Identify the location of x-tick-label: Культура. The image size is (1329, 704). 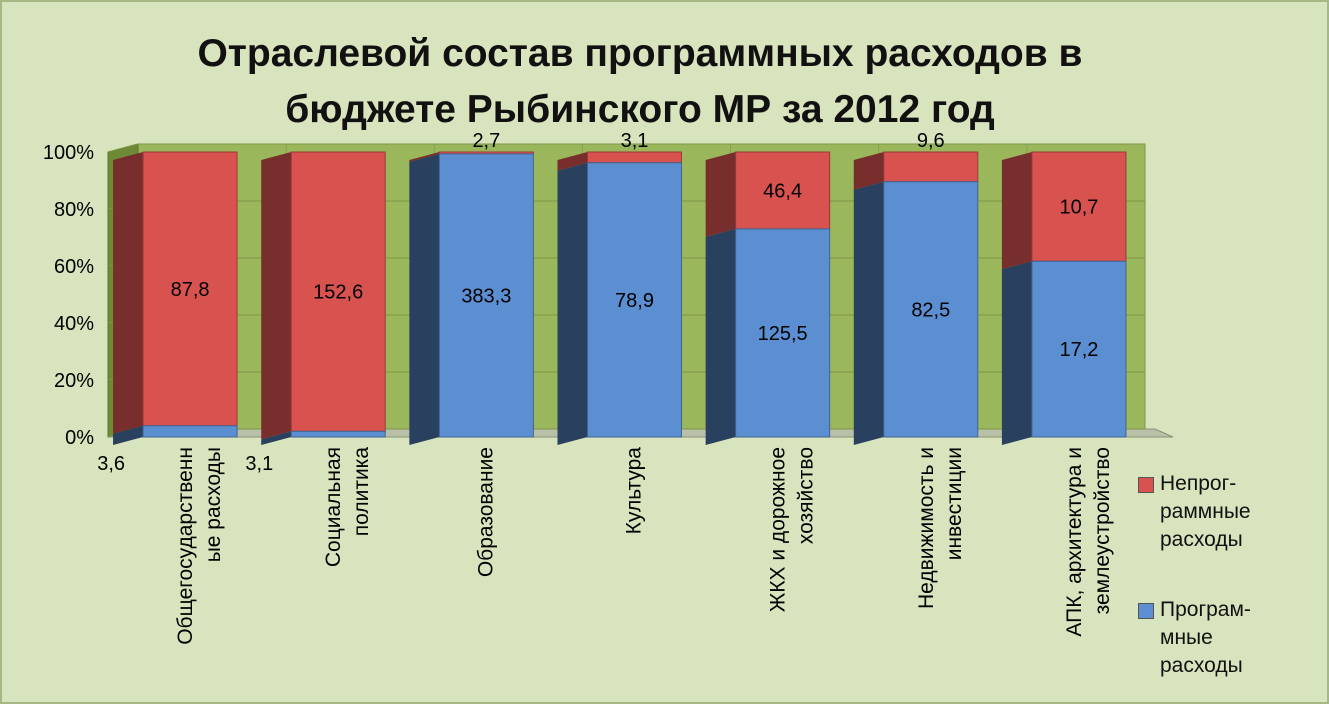
(634, 491).